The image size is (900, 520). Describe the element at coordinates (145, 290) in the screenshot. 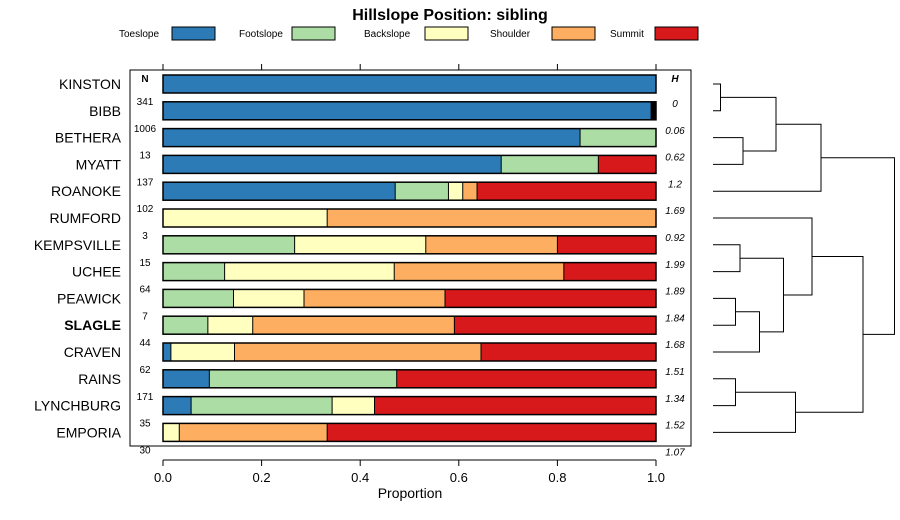

I see `n-value: 64` at that location.